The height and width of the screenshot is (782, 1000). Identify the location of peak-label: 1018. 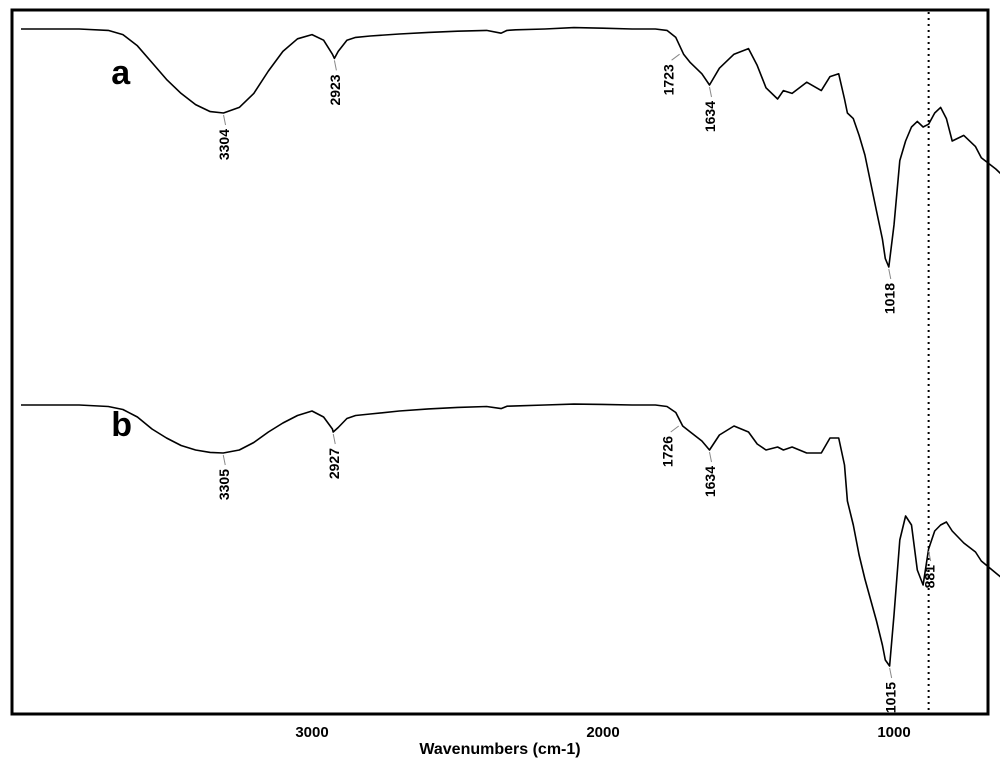
(890, 298).